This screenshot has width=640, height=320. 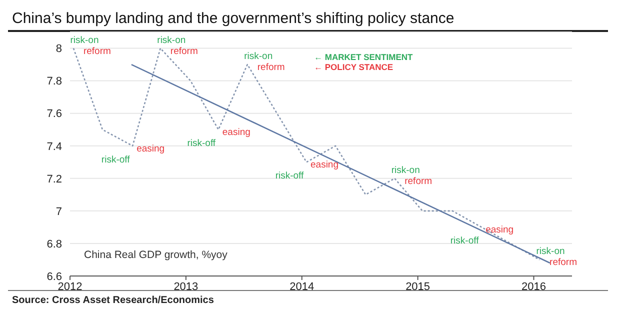 I want to click on x-tick-label: 2013, so click(x=186, y=286).